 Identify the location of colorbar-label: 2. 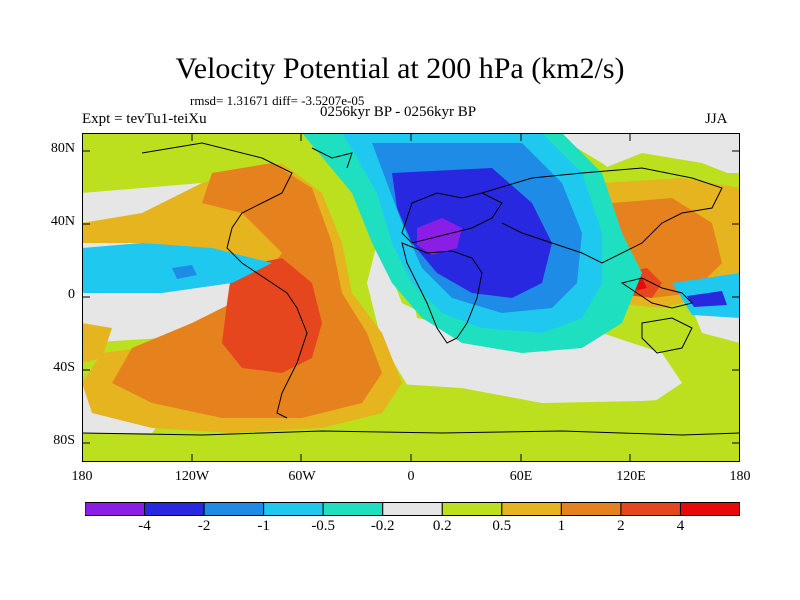
(621, 526).